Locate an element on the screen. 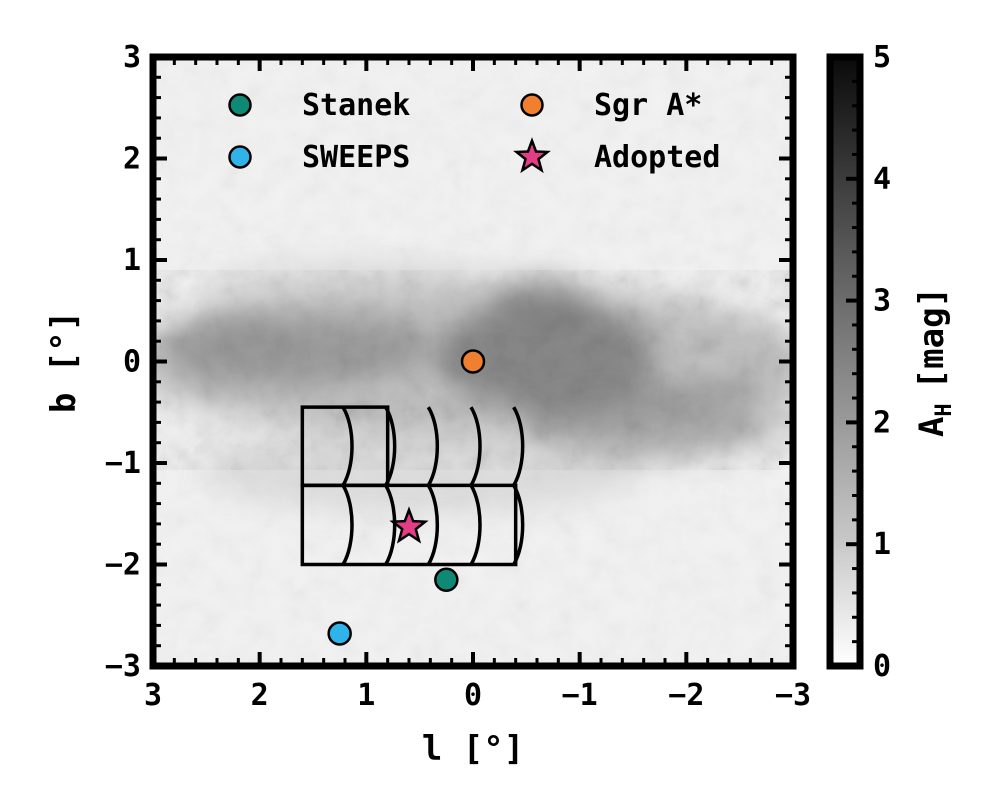 This screenshot has width=1000, height=812. colorbar-tick-label: 3 is located at coordinates (882, 301).